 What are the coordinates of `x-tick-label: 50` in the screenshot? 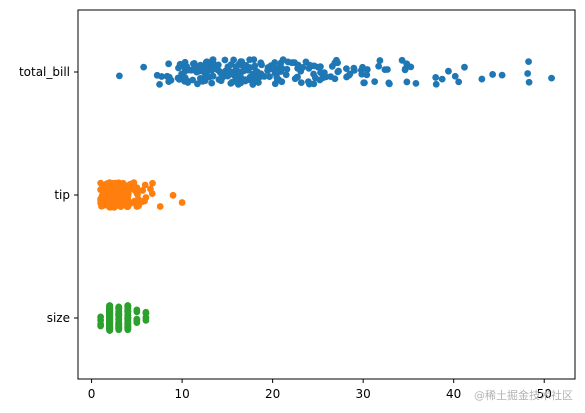 It's located at (544, 394).